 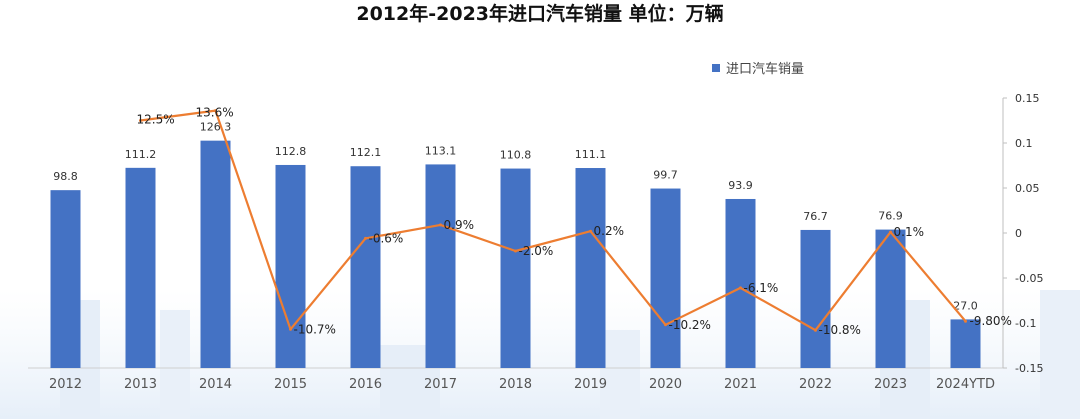 What do you see at coordinates (156, 120) in the screenshot?
I see `growth-value-label: 12.5%` at bounding box center [156, 120].